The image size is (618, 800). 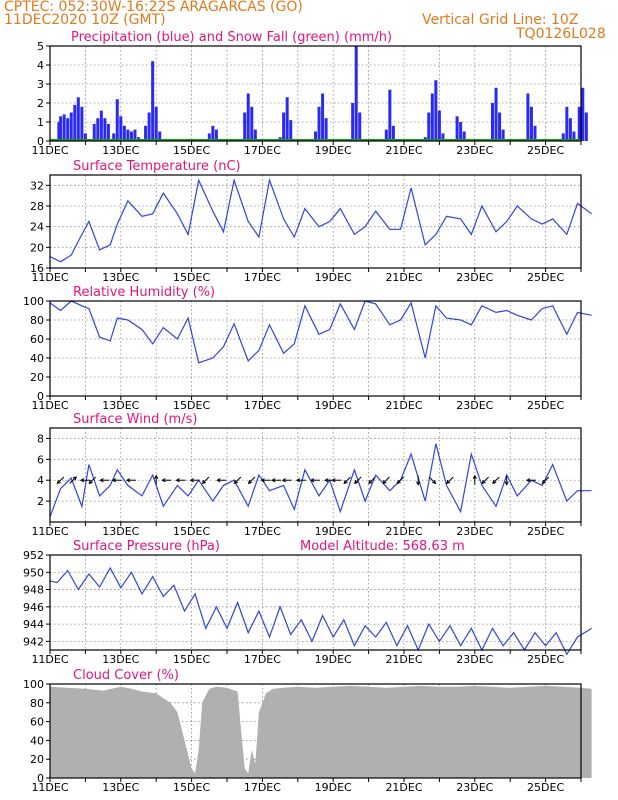 I want to click on panel-title-humidity: Relative Humidity (%), so click(x=144, y=292).